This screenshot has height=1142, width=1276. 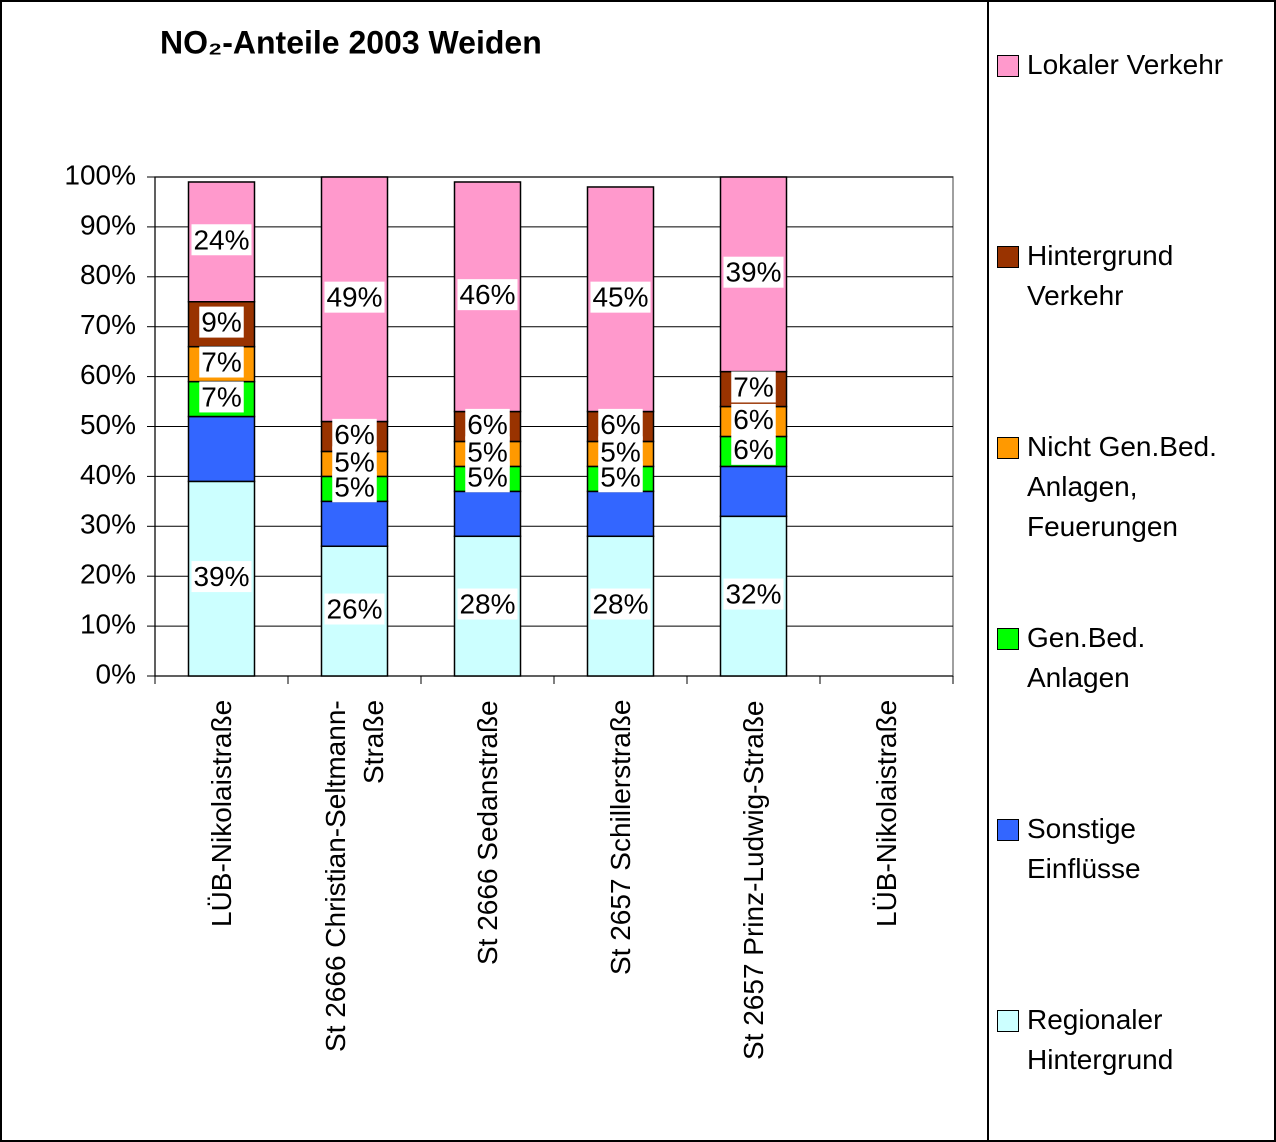 What do you see at coordinates (1100, 275) in the screenshot?
I see `legend-label: Hintergrund Verkehr` at bounding box center [1100, 275].